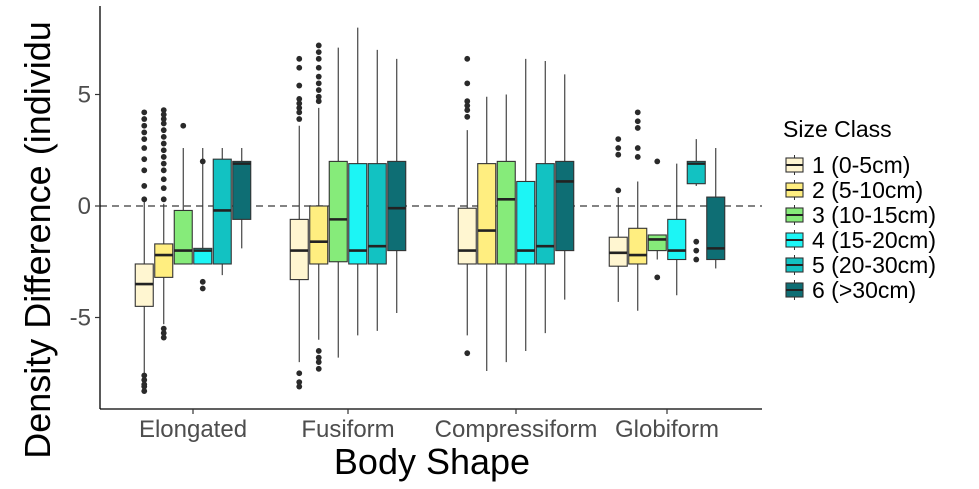  I want to click on x-tick-label: Elongated, so click(193, 429).